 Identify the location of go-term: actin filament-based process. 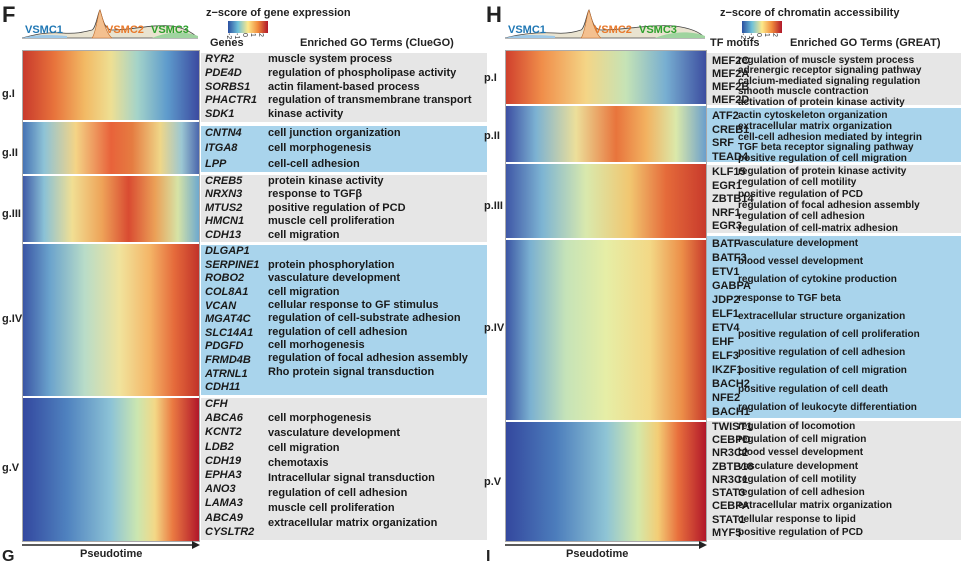
(344, 86).